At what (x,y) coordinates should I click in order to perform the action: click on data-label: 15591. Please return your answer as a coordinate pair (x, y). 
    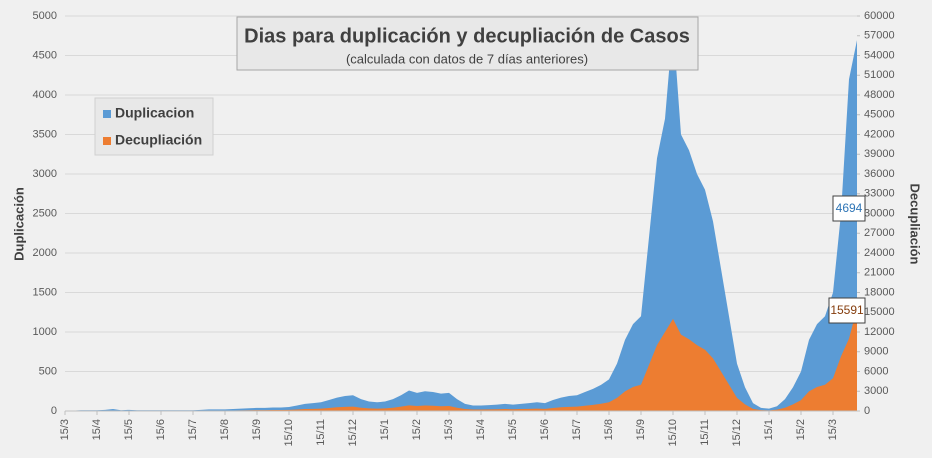
    Looking at the image, I should click on (847, 310).